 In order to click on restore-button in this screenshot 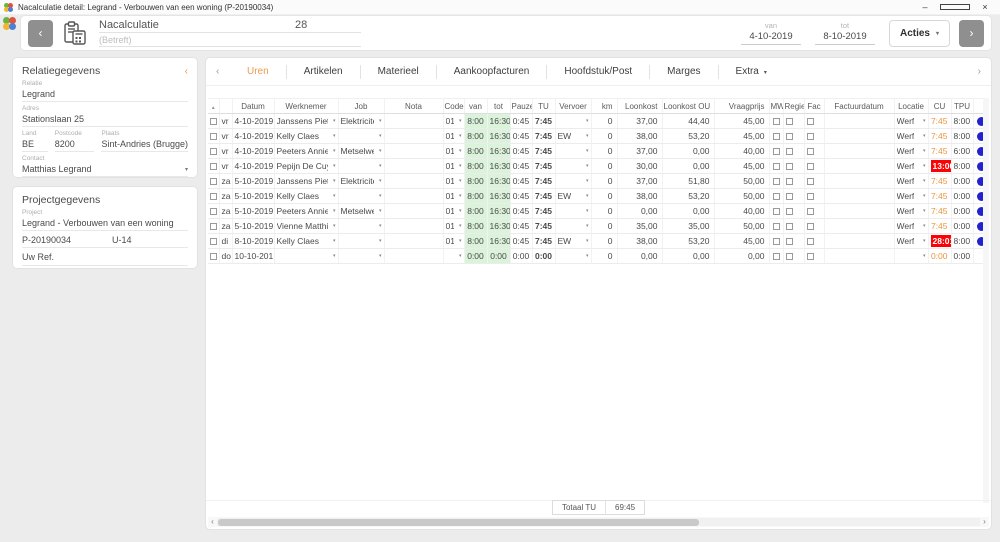, I will do `click(955, 7)`.